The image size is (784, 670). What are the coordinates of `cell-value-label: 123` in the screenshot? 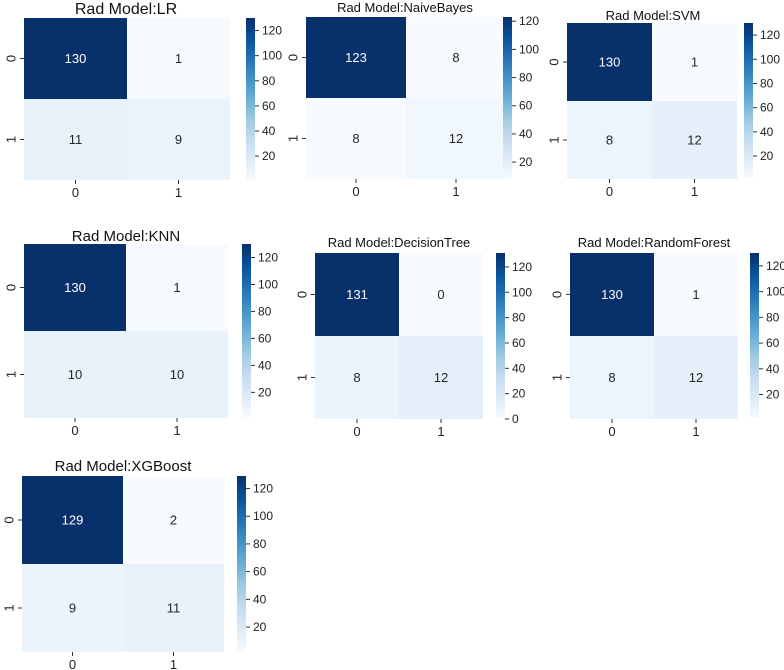 It's located at (356, 57).